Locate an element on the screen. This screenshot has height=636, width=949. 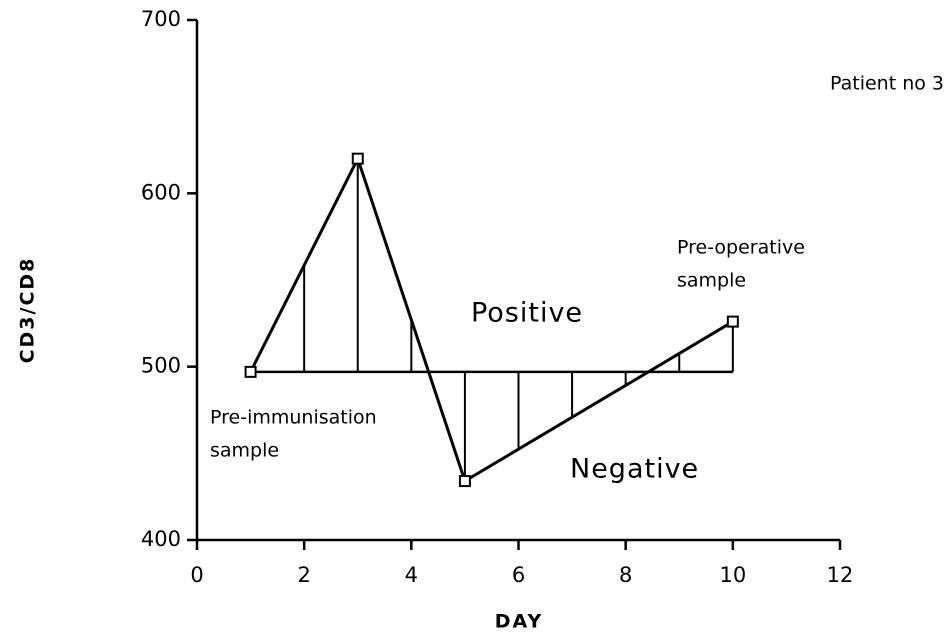
x-tick-label: 6 is located at coordinates (518, 575).